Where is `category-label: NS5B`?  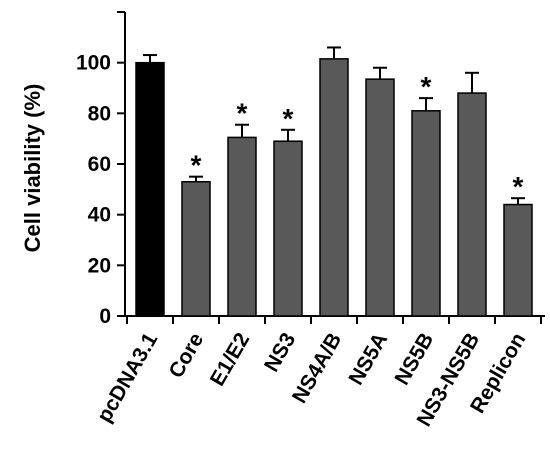
category-label: NS5B is located at coordinates (414, 359).